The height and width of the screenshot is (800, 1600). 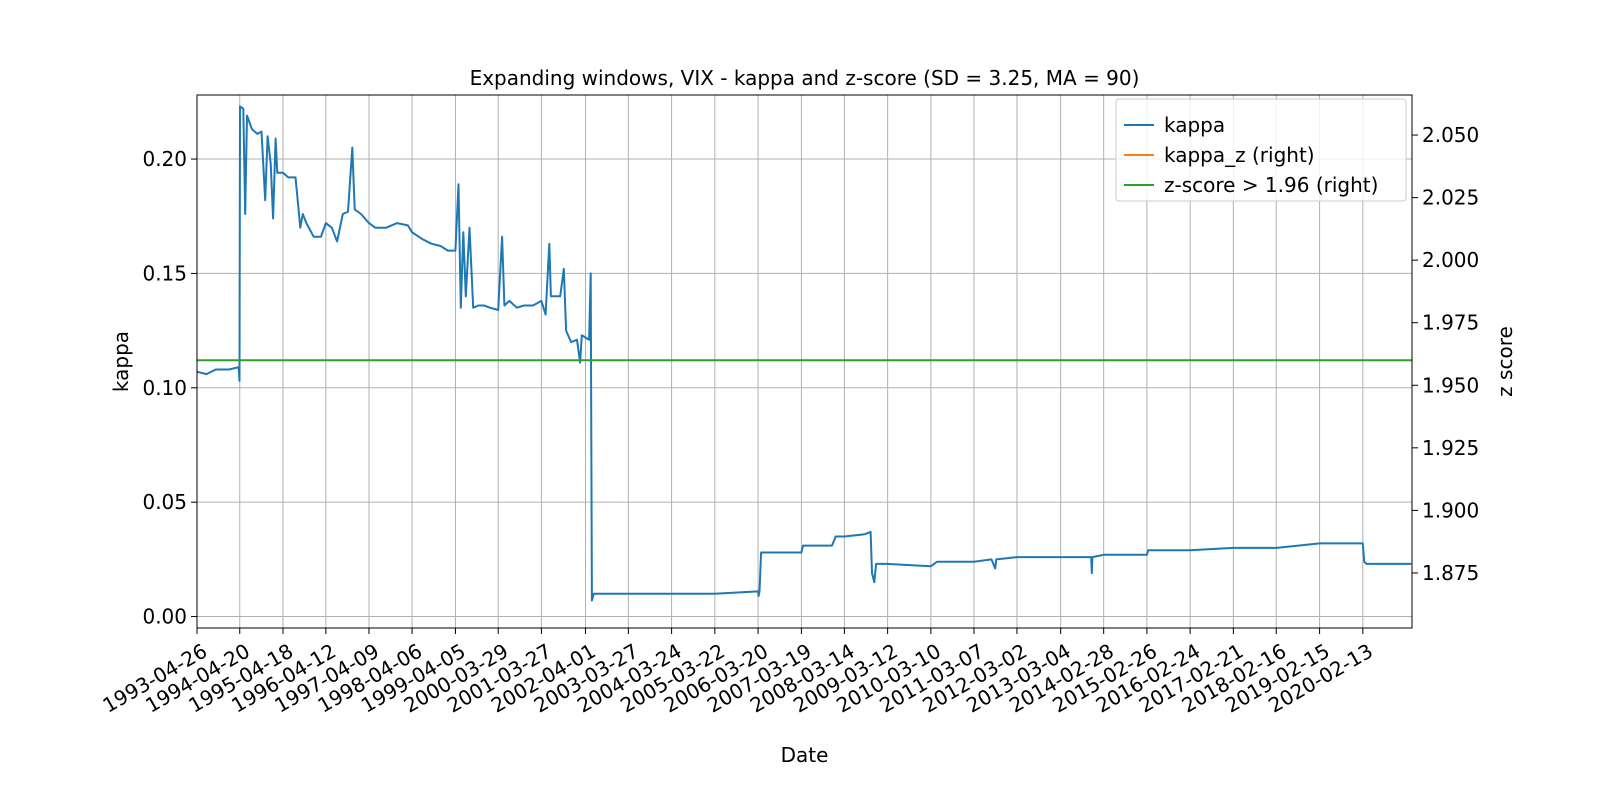 I want to click on y2-tick-label: 1.975, so click(x=1450, y=323).